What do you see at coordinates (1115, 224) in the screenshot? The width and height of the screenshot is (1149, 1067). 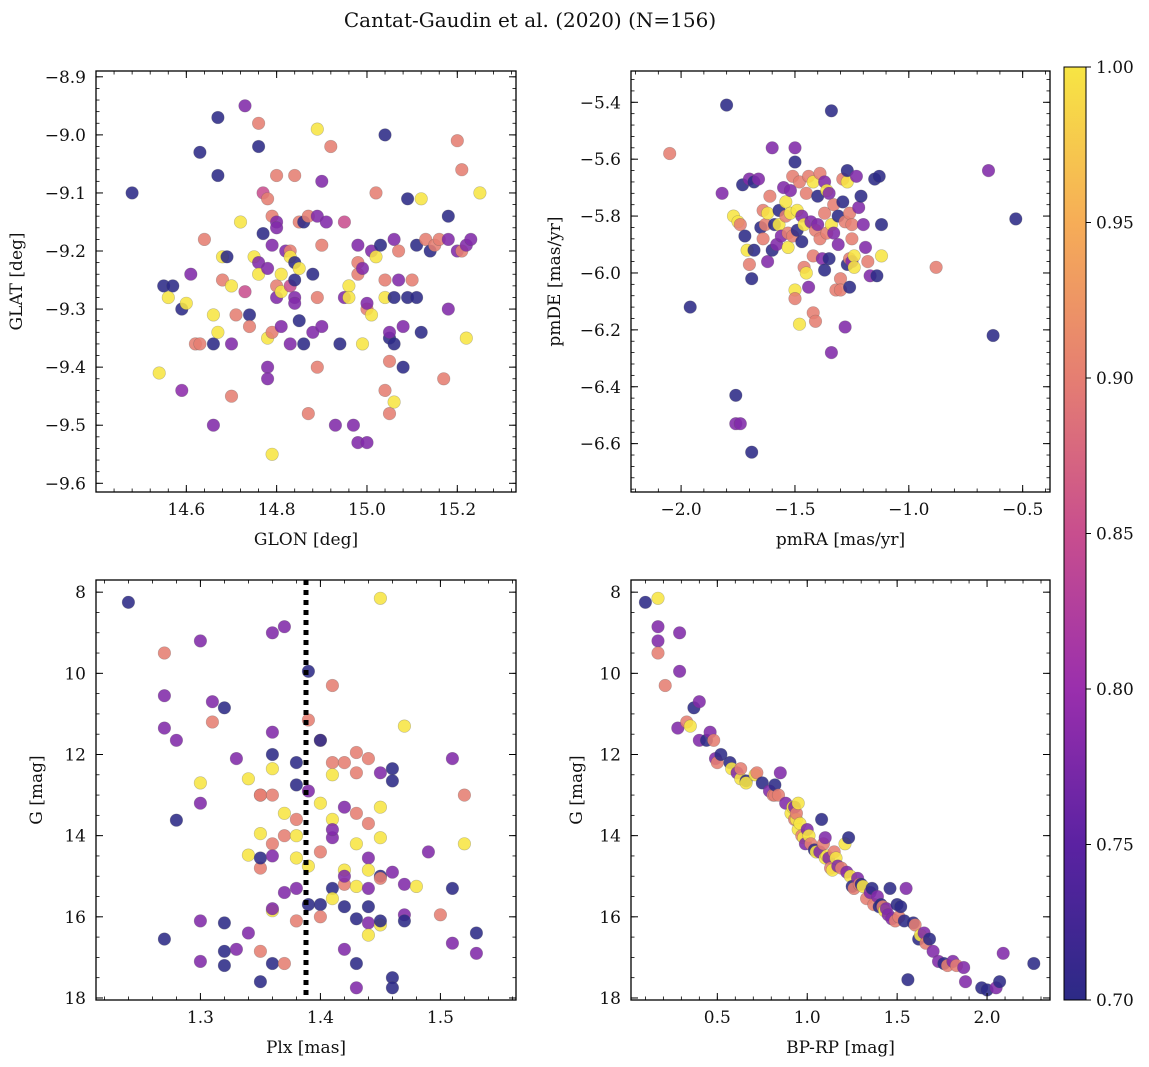 I see `colorbar-tick-label: 0.95` at bounding box center [1115, 224].